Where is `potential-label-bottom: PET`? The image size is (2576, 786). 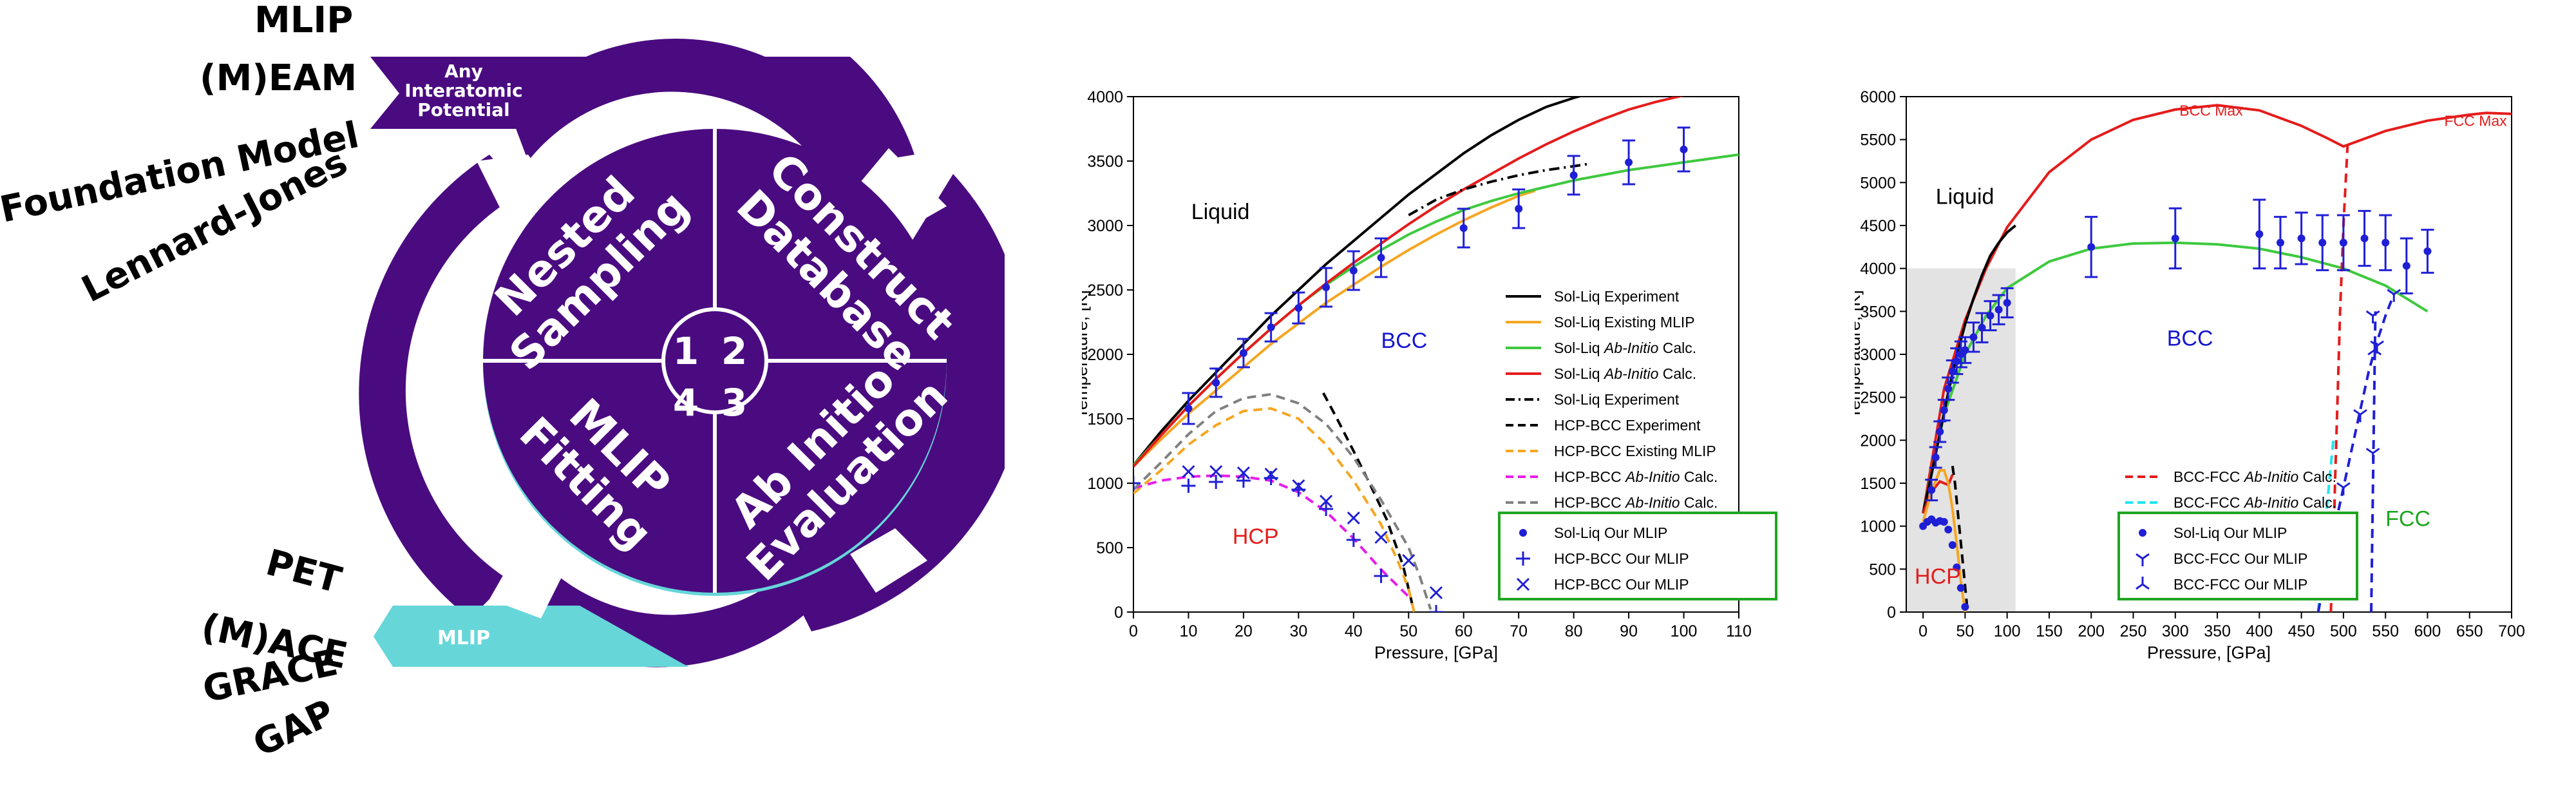 potential-label-bottom: PET is located at coordinates (303, 572).